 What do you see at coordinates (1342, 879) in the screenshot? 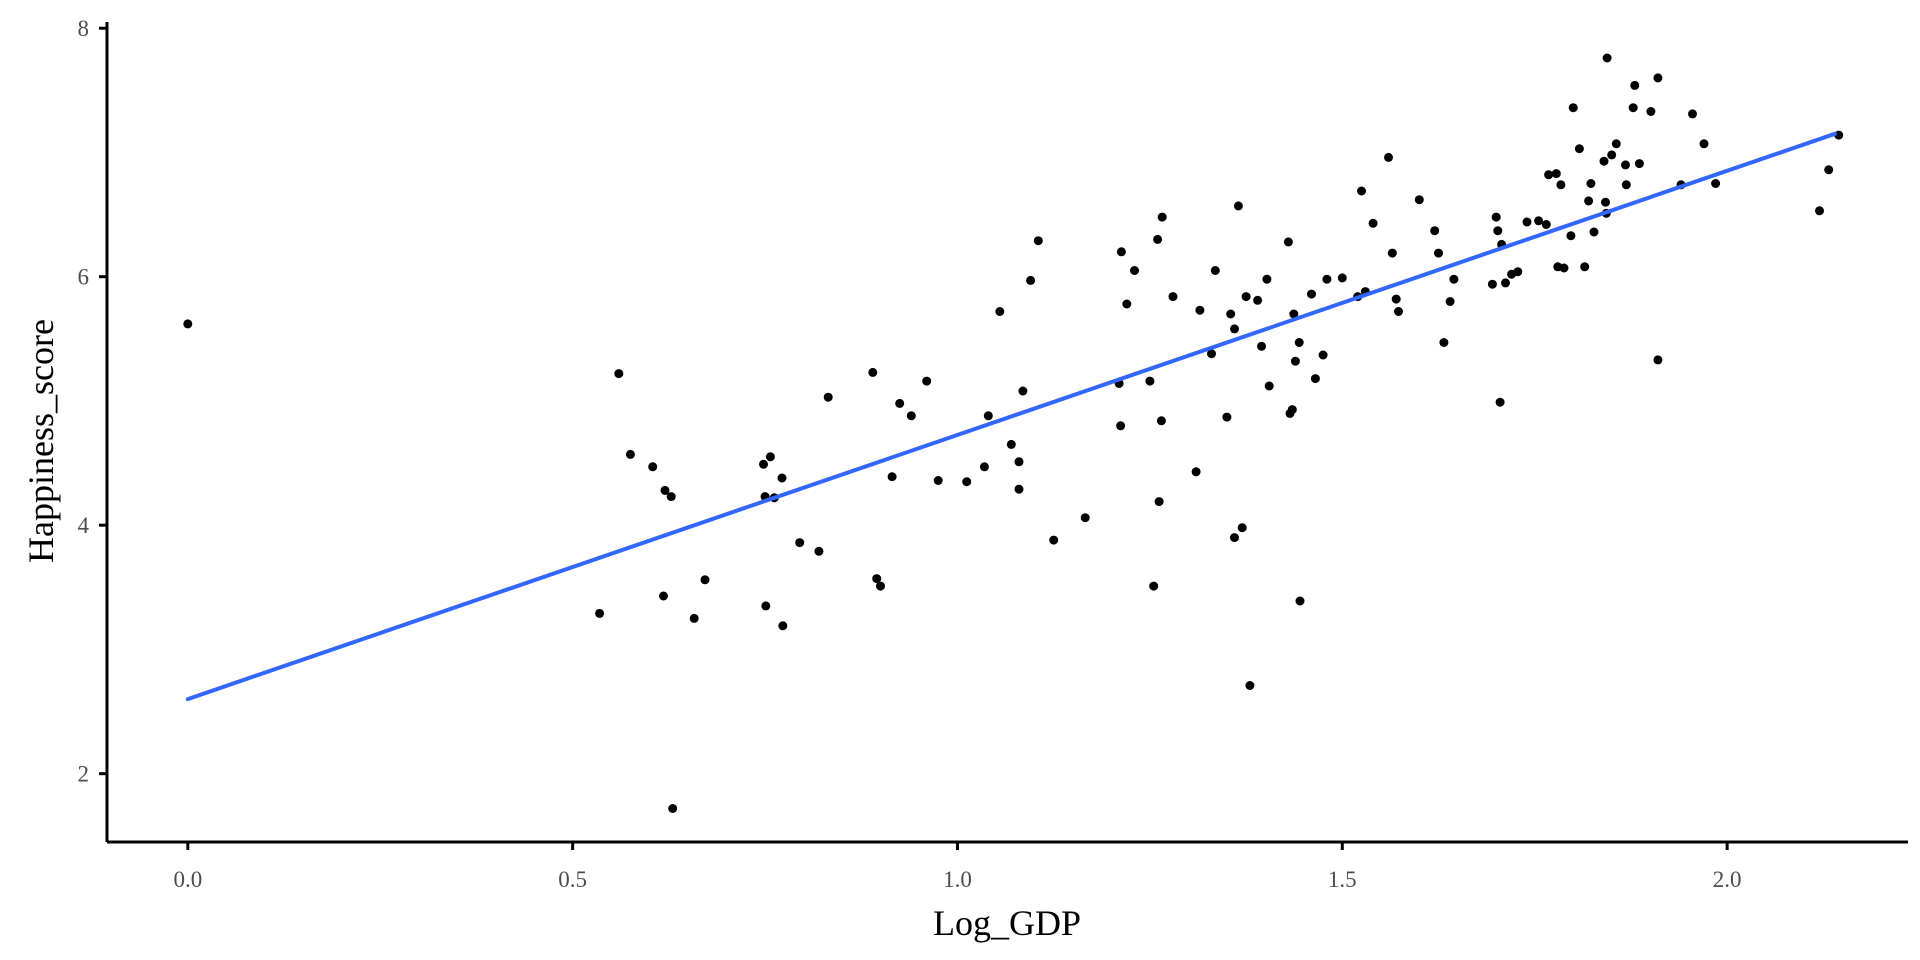
I see `x-tick-label: 1.5` at bounding box center [1342, 879].